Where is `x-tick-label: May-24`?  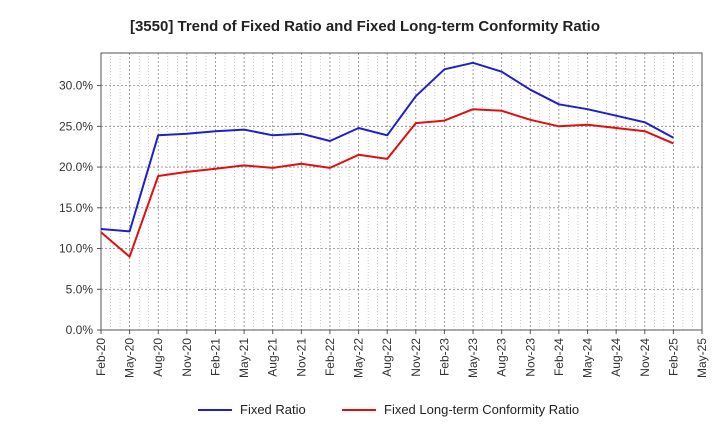 x-tick-label: May-24 is located at coordinates (588, 358).